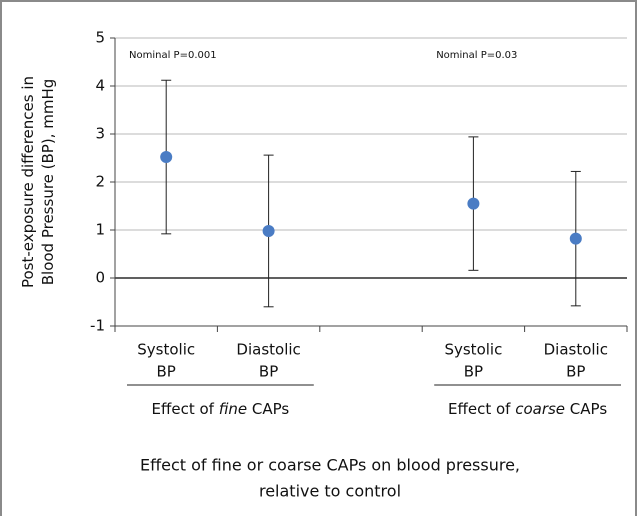 This screenshot has width=637, height=516. I want to click on y-tick-label: -1, so click(97, 326).